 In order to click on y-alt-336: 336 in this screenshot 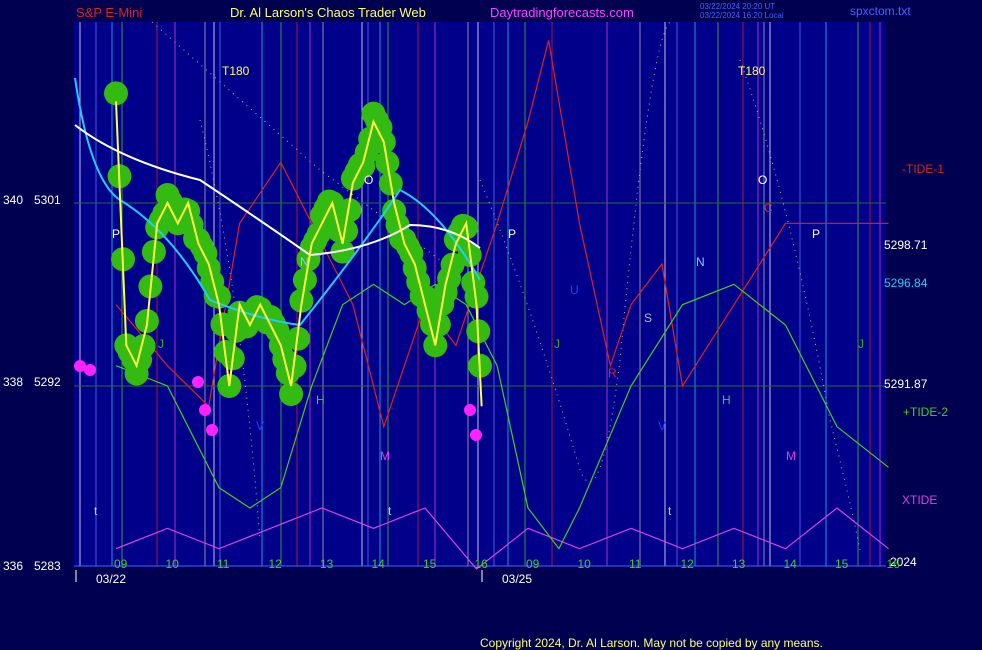, I will do `click(13, 566)`.